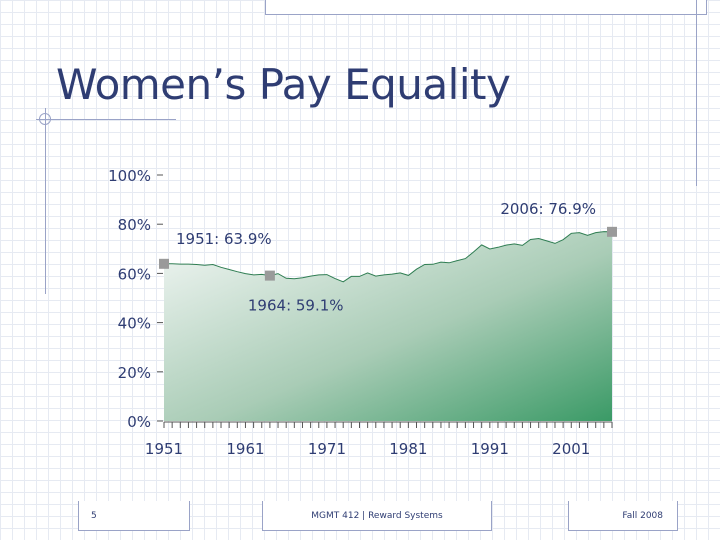 The image size is (720, 540). What do you see at coordinates (623, 516) in the screenshot?
I see `footer-term: Fall 2008` at bounding box center [623, 516].